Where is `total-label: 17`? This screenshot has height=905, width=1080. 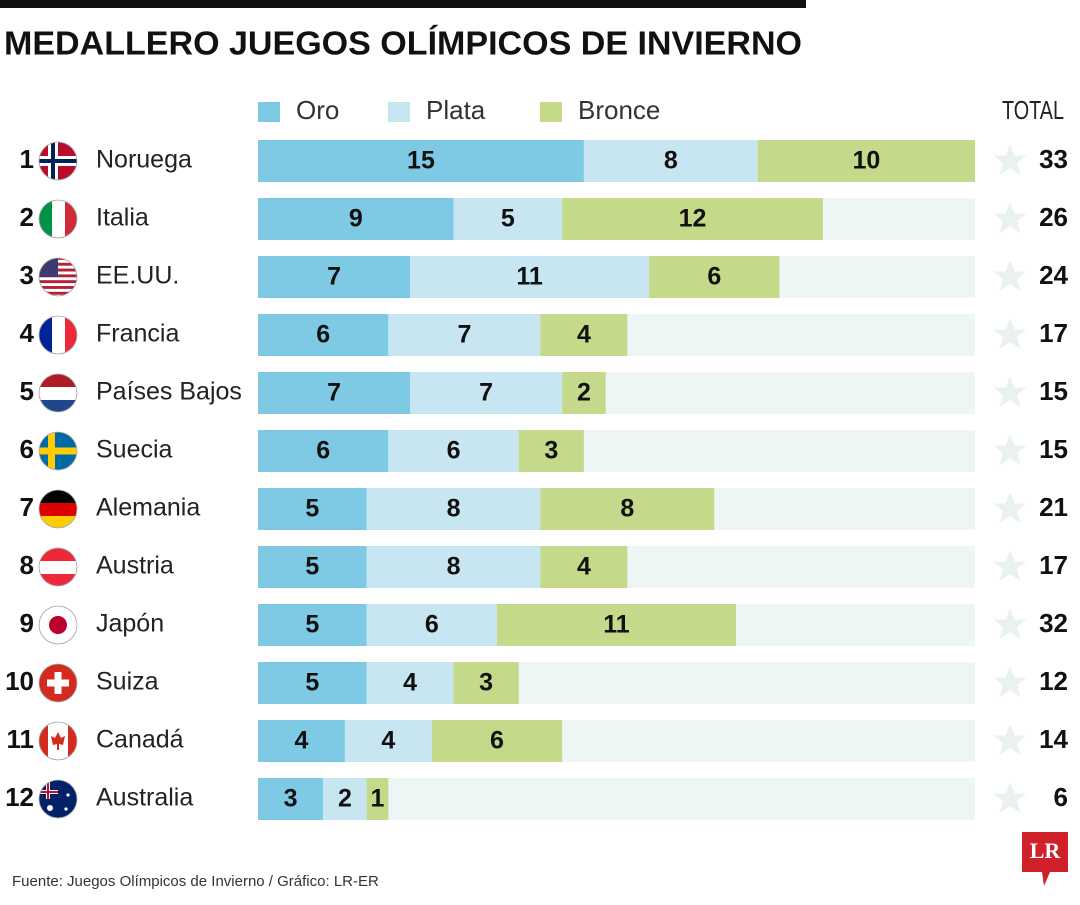 total-label: 17 is located at coordinates (1053, 333).